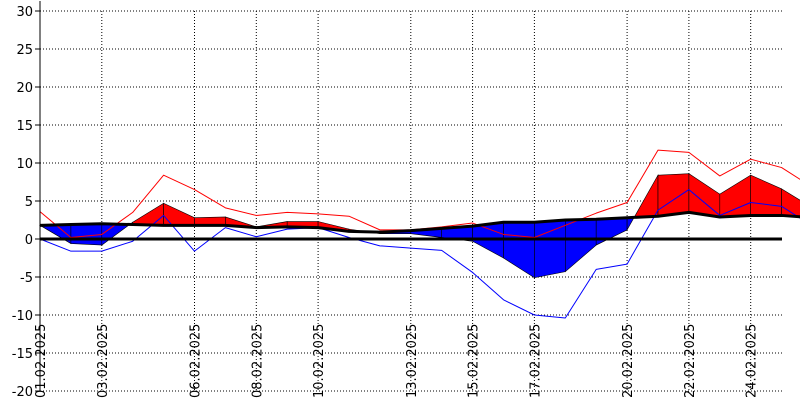 The height and width of the screenshot is (400, 800). What do you see at coordinates (412, 361) in the screenshot?
I see `x-tick-label: 13.02.2025` at bounding box center [412, 361].